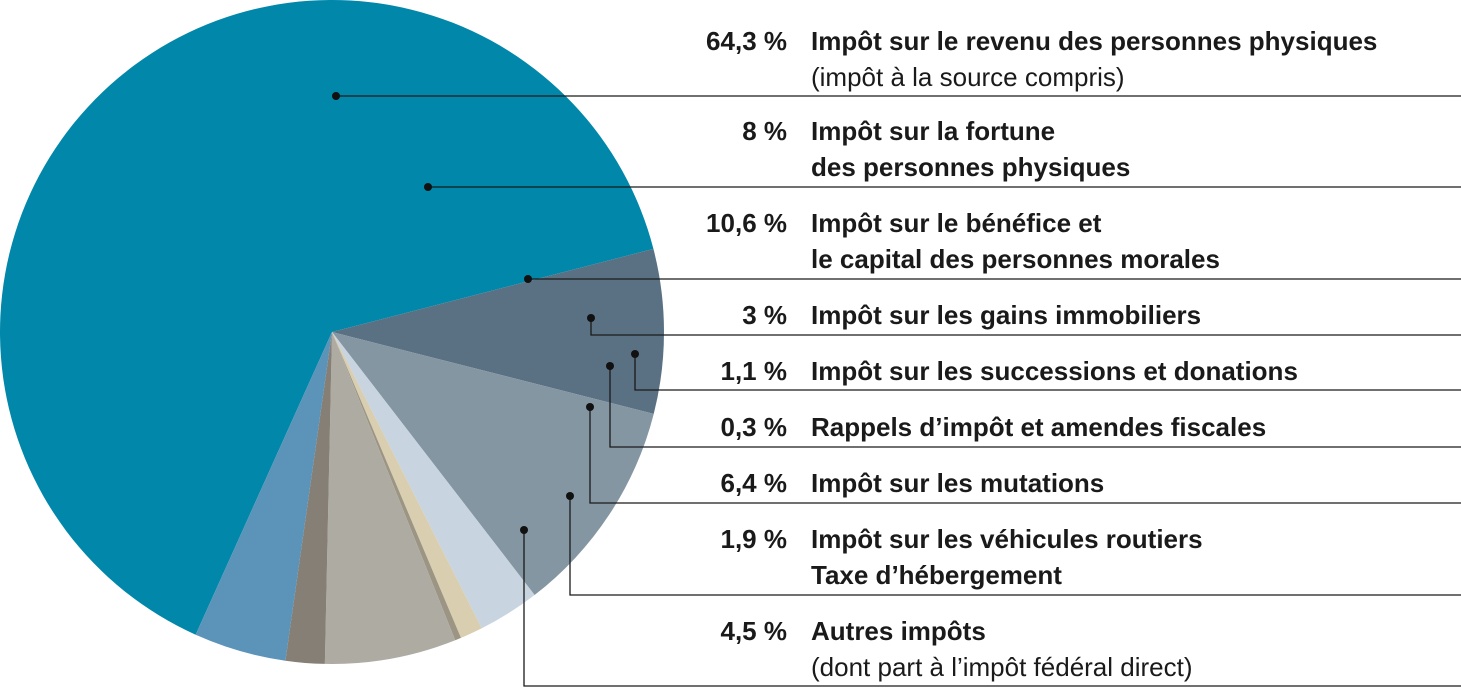 This screenshot has width=1461, height=688. What do you see at coordinates (1002, 667) in the screenshot?
I see `slice-label: (dont part à l’impôt fédéral direct)` at bounding box center [1002, 667].